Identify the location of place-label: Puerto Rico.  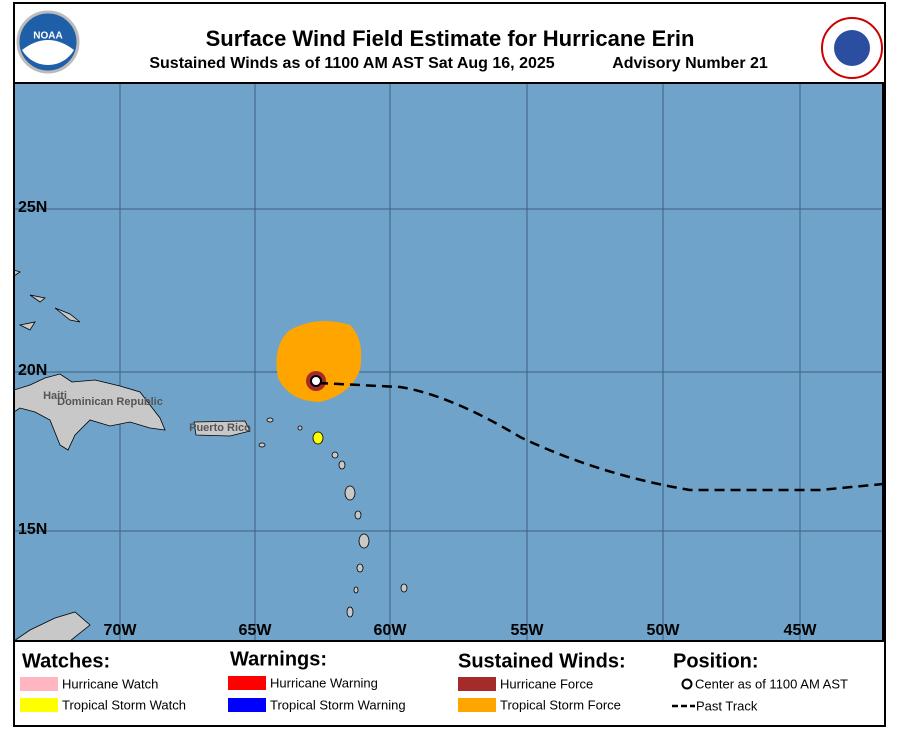
(220, 428).